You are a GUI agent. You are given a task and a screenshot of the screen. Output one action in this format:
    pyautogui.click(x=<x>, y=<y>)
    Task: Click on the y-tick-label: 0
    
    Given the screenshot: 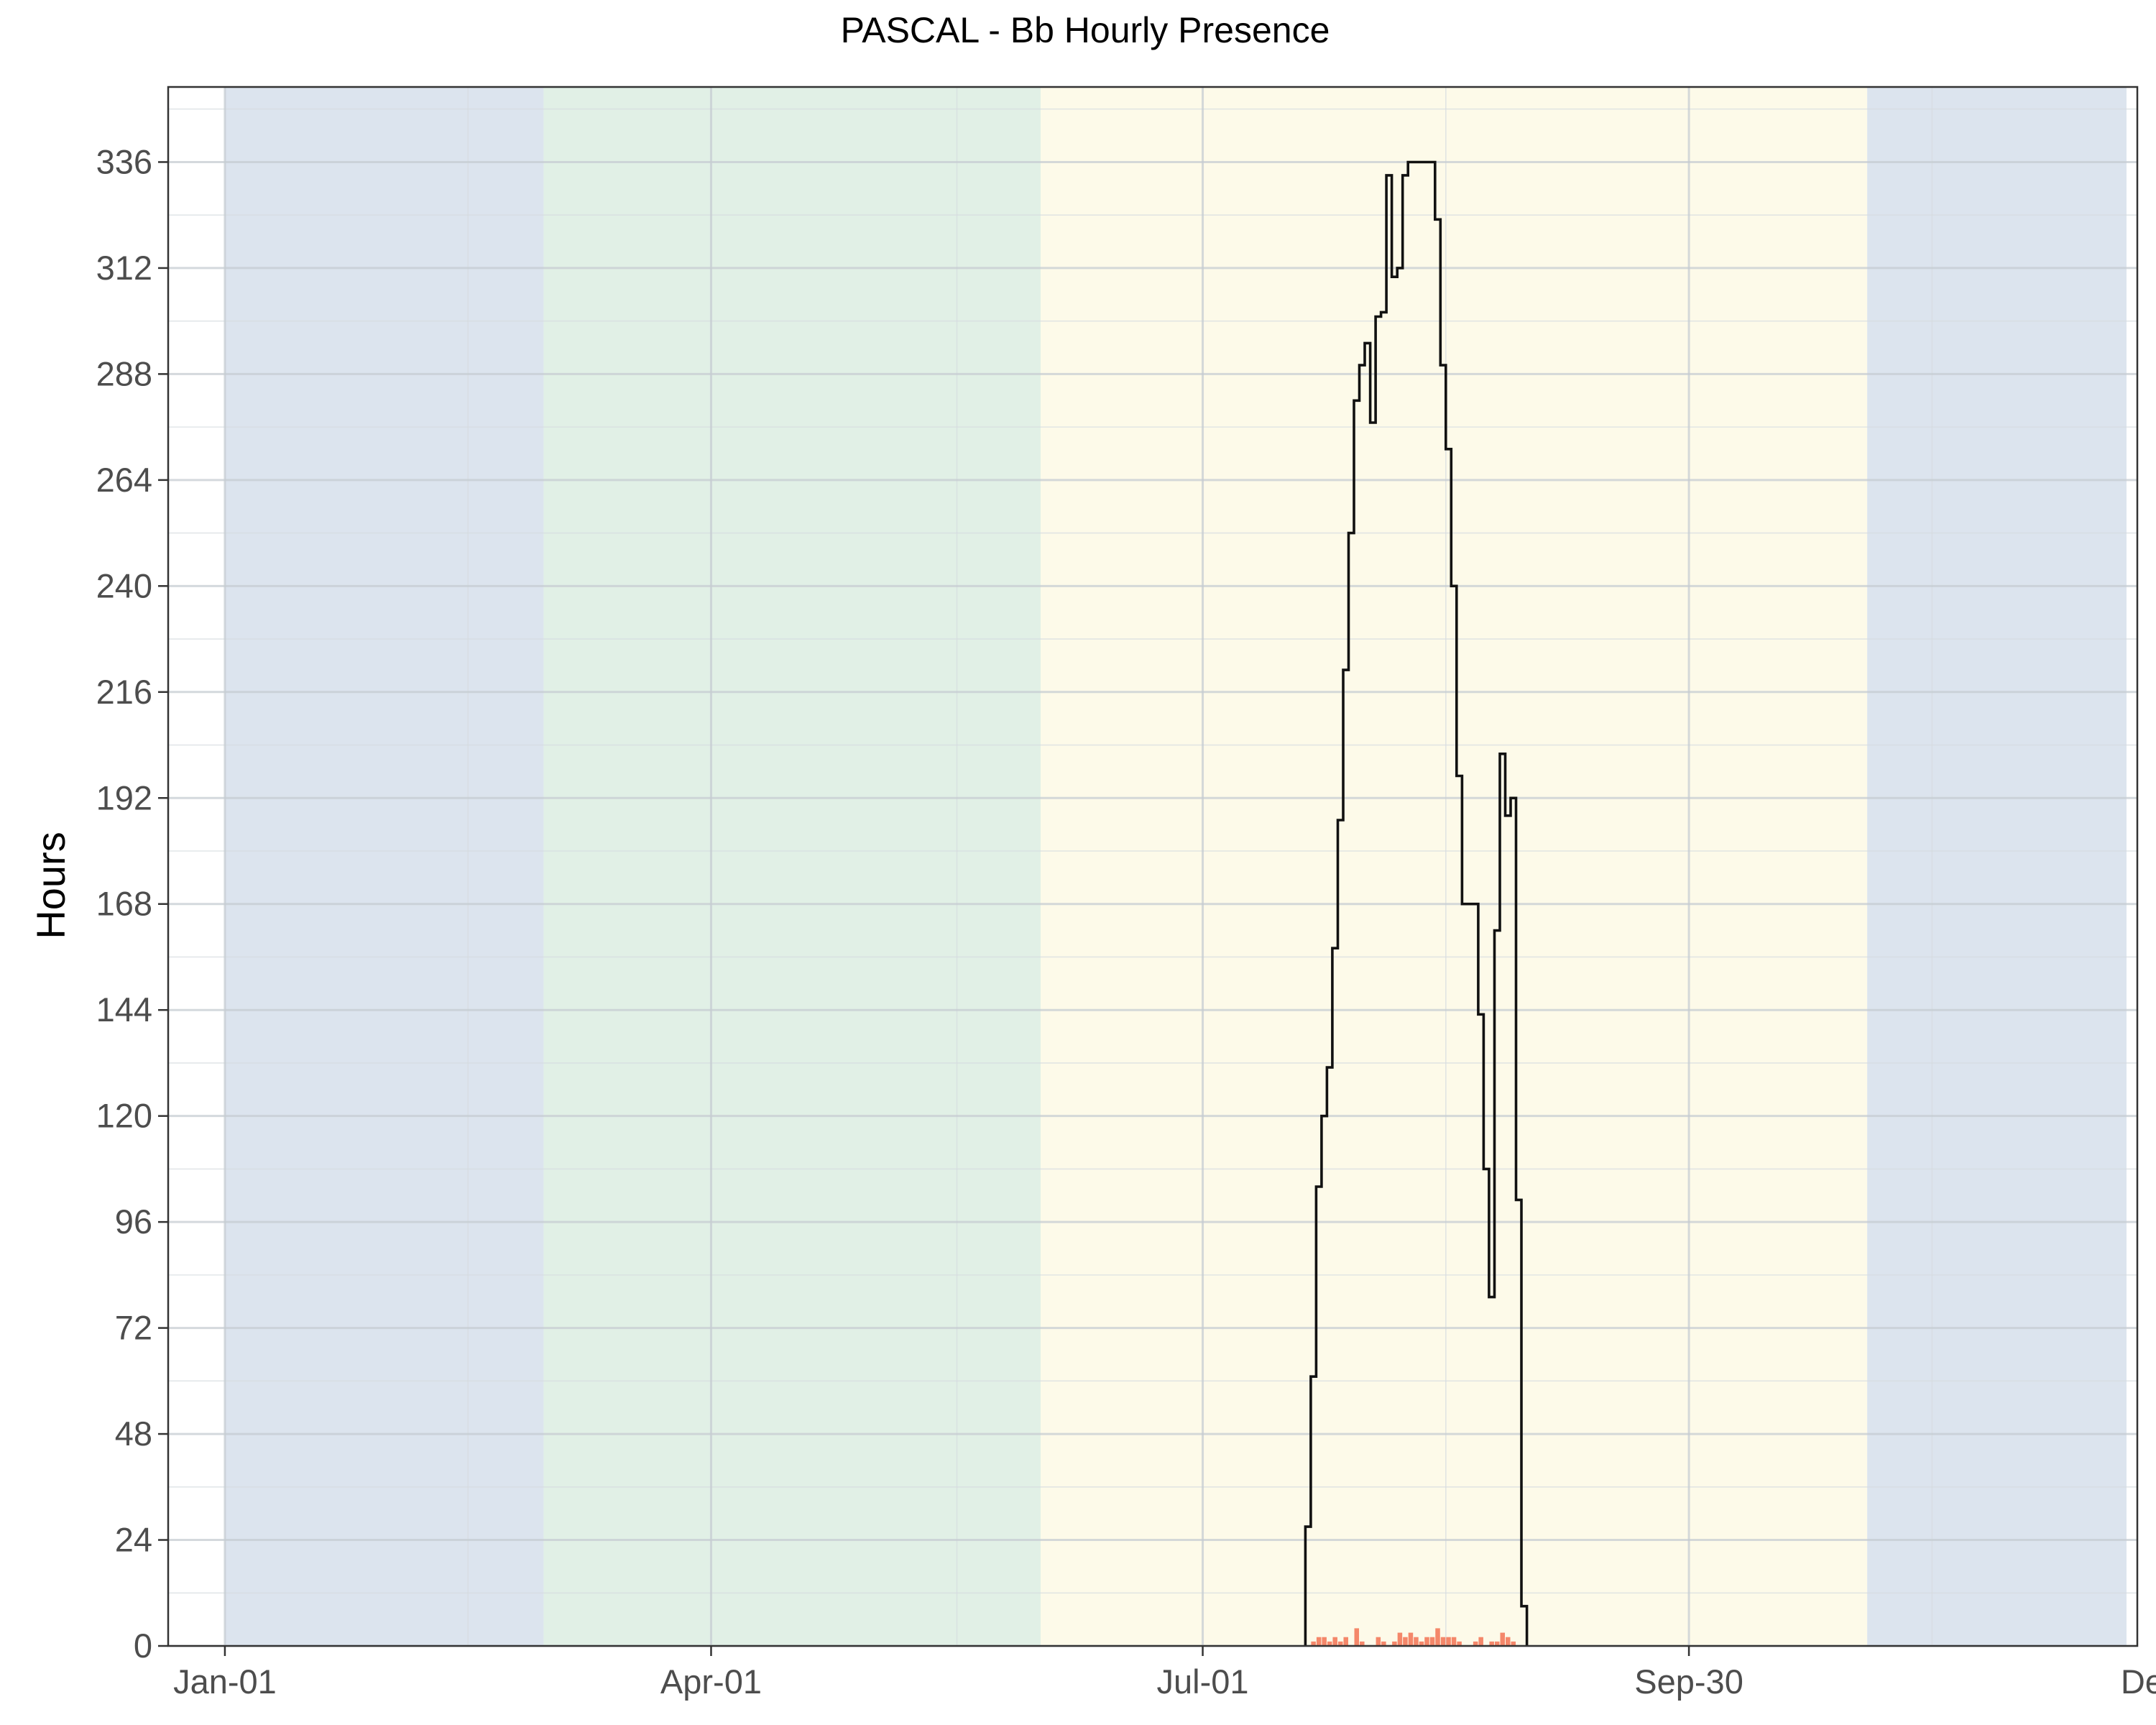 What is the action you would take?
    pyautogui.click(x=143, y=1646)
    